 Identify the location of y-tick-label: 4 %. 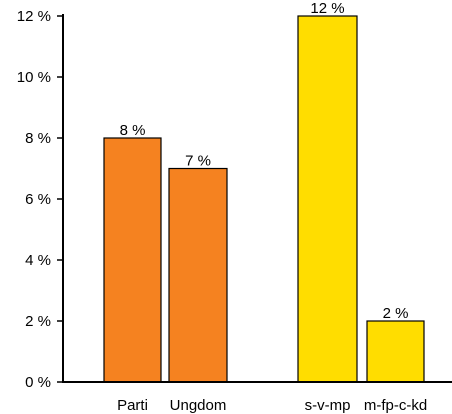
(38, 260).